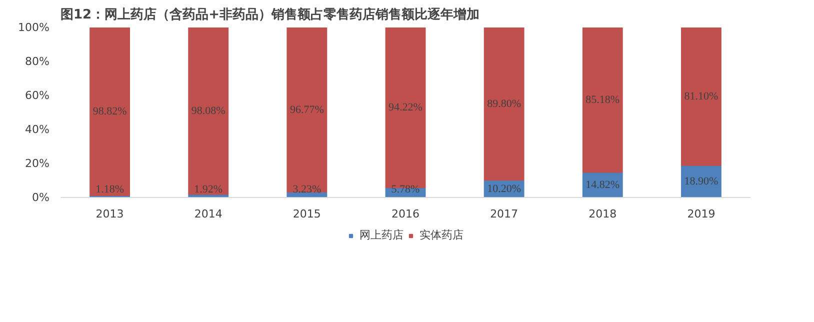 This screenshot has height=322, width=814. What do you see at coordinates (270, 14) in the screenshot?
I see `chart-title: 图12：网上药店（含药品+非药品）销售额占零售药店销售额比逐年增加` at bounding box center [270, 14].